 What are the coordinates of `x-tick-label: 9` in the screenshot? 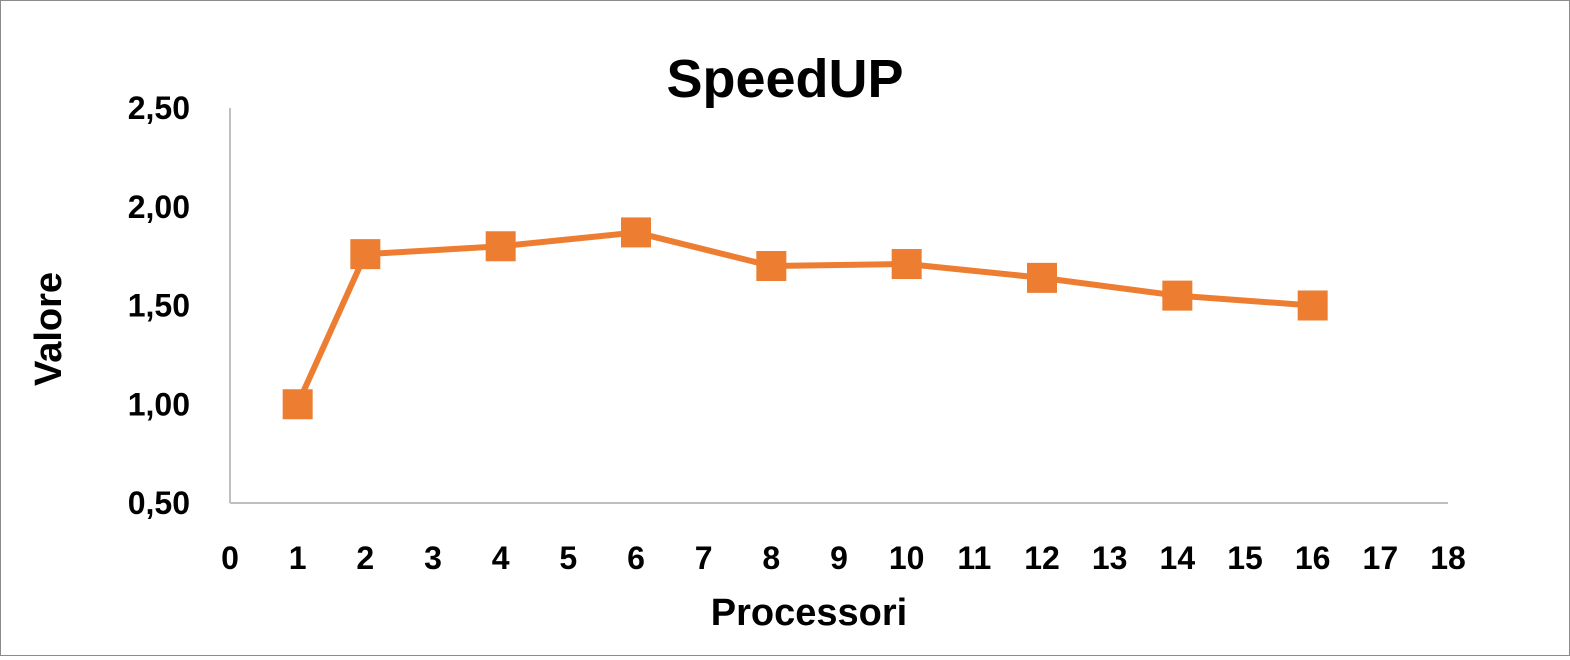 It's located at (839, 558).